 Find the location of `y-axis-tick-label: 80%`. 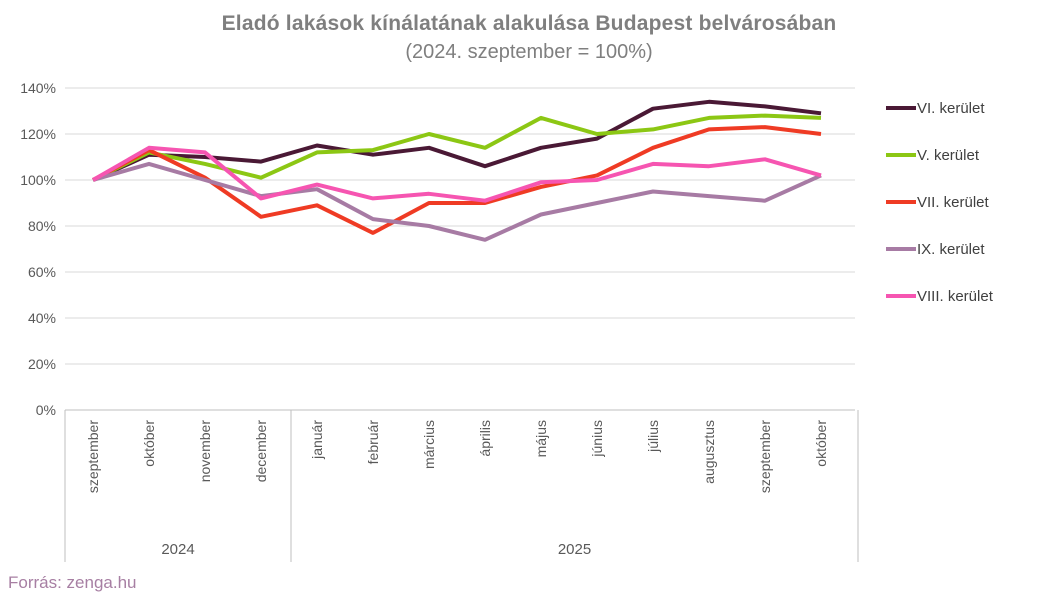

y-axis-tick-label: 80% is located at coordinates (42, 226).